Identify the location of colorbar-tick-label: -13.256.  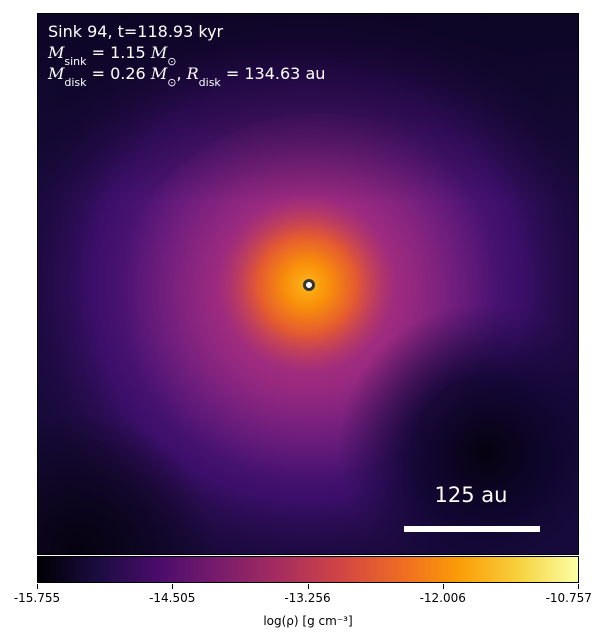
(307, 598).